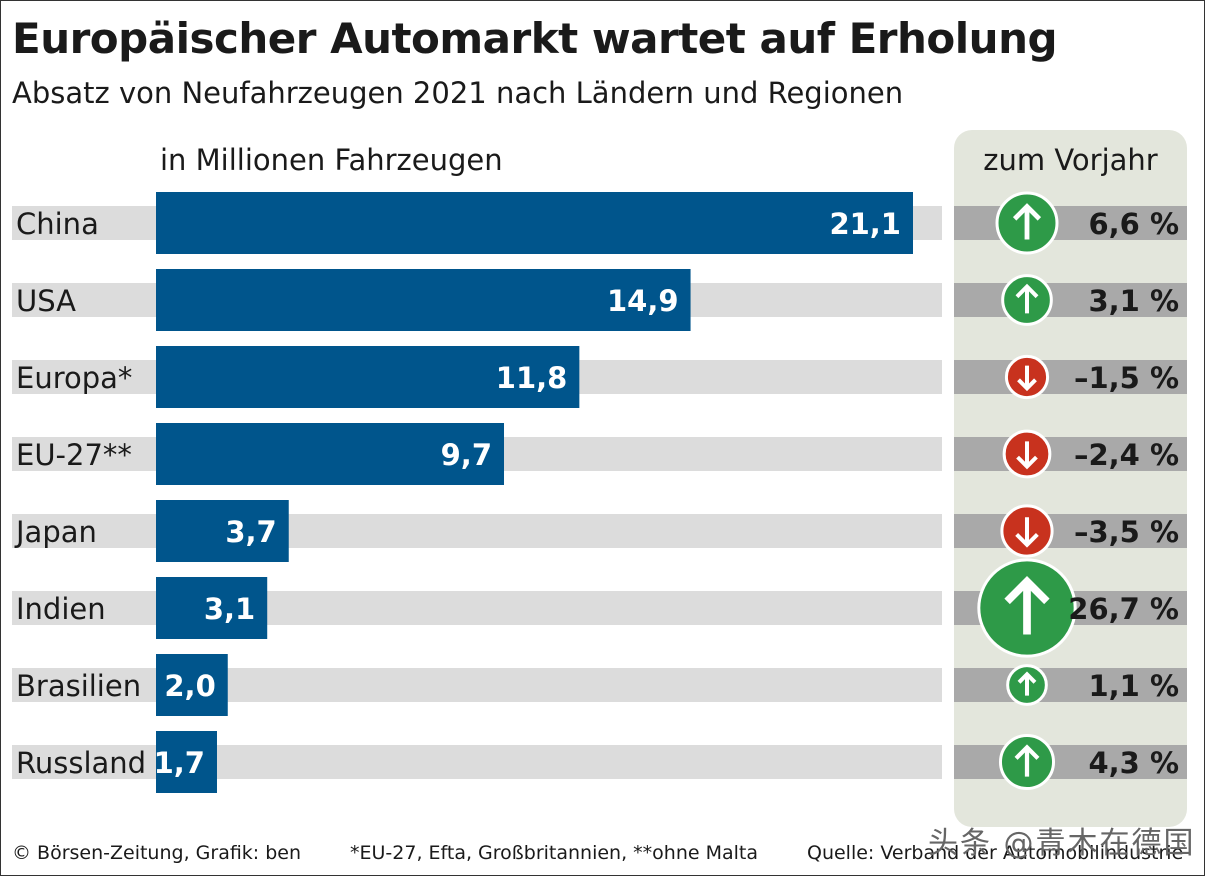 Image resolution: width=1207 pixels, height=878 pixels. Describe the element at coordinates (74, 455) in the screenshot. I see `category-label: EU-27**` at that location.